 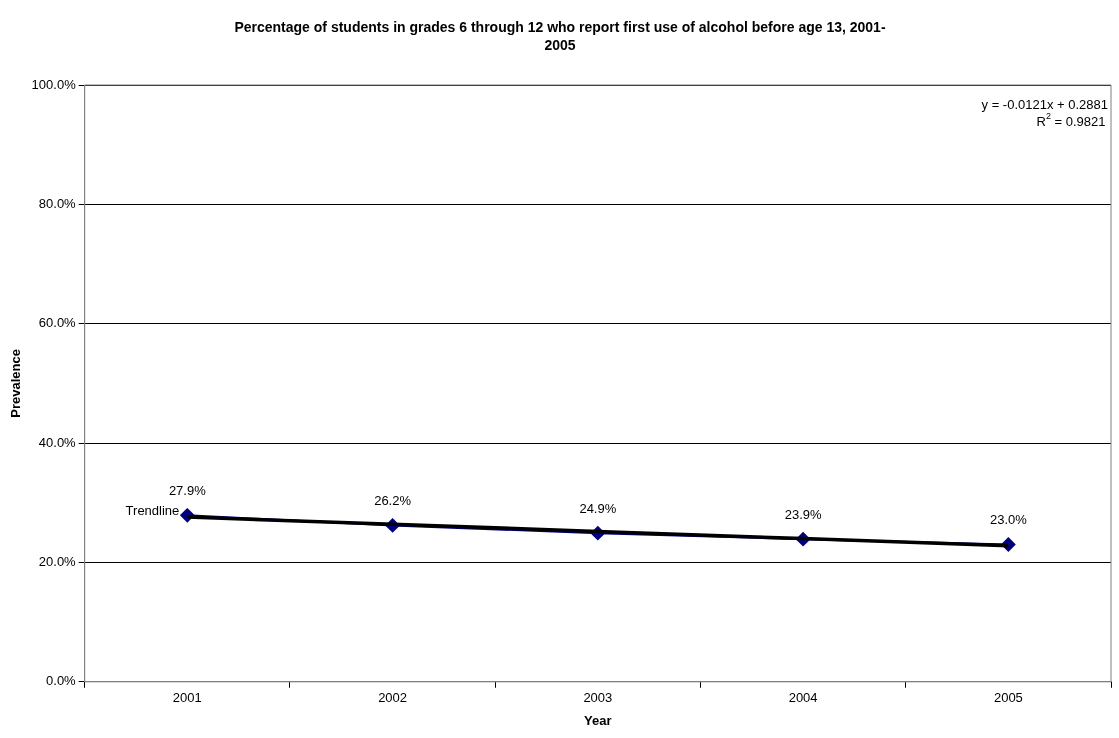 What do you see at coordinates (54, 84) in the screenshot?
I see `y-tick-label: 100.0%` at bounding box center [54, 84].